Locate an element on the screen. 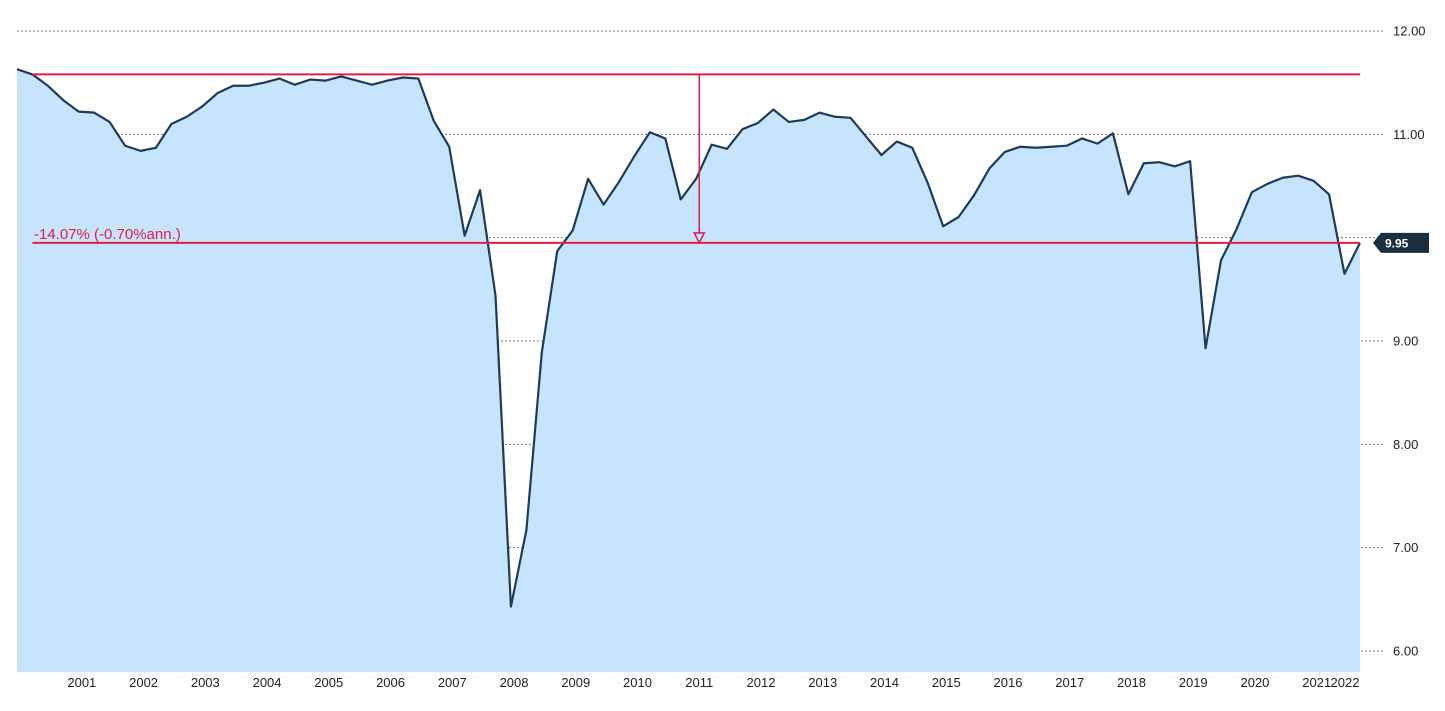 This screenshot has height=711, width=1445. x-tick-label: 2008 is located at coordinates (514, 682).